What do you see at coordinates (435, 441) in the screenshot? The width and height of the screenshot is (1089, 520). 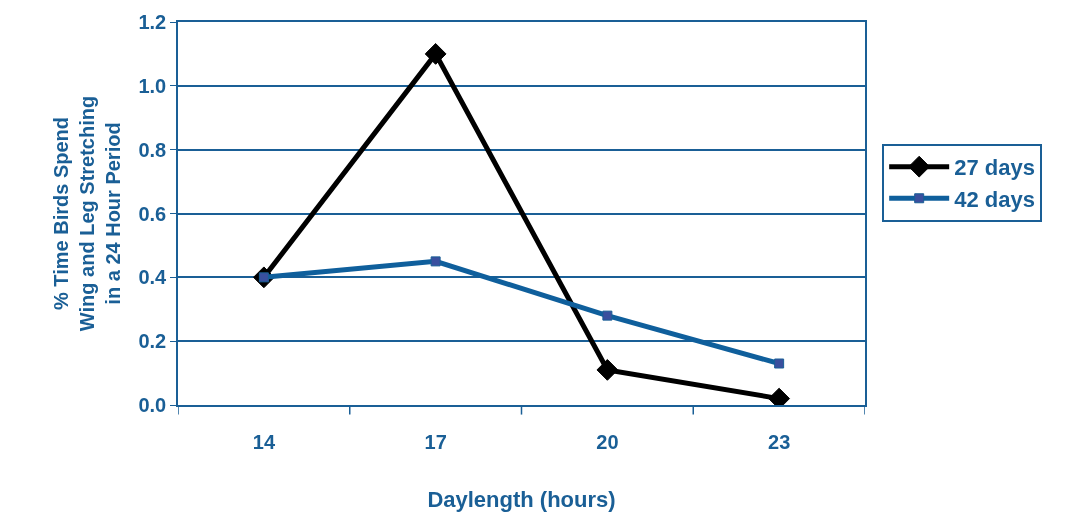 I see `x-tick-label: 17` at bounding box center [435, 441].